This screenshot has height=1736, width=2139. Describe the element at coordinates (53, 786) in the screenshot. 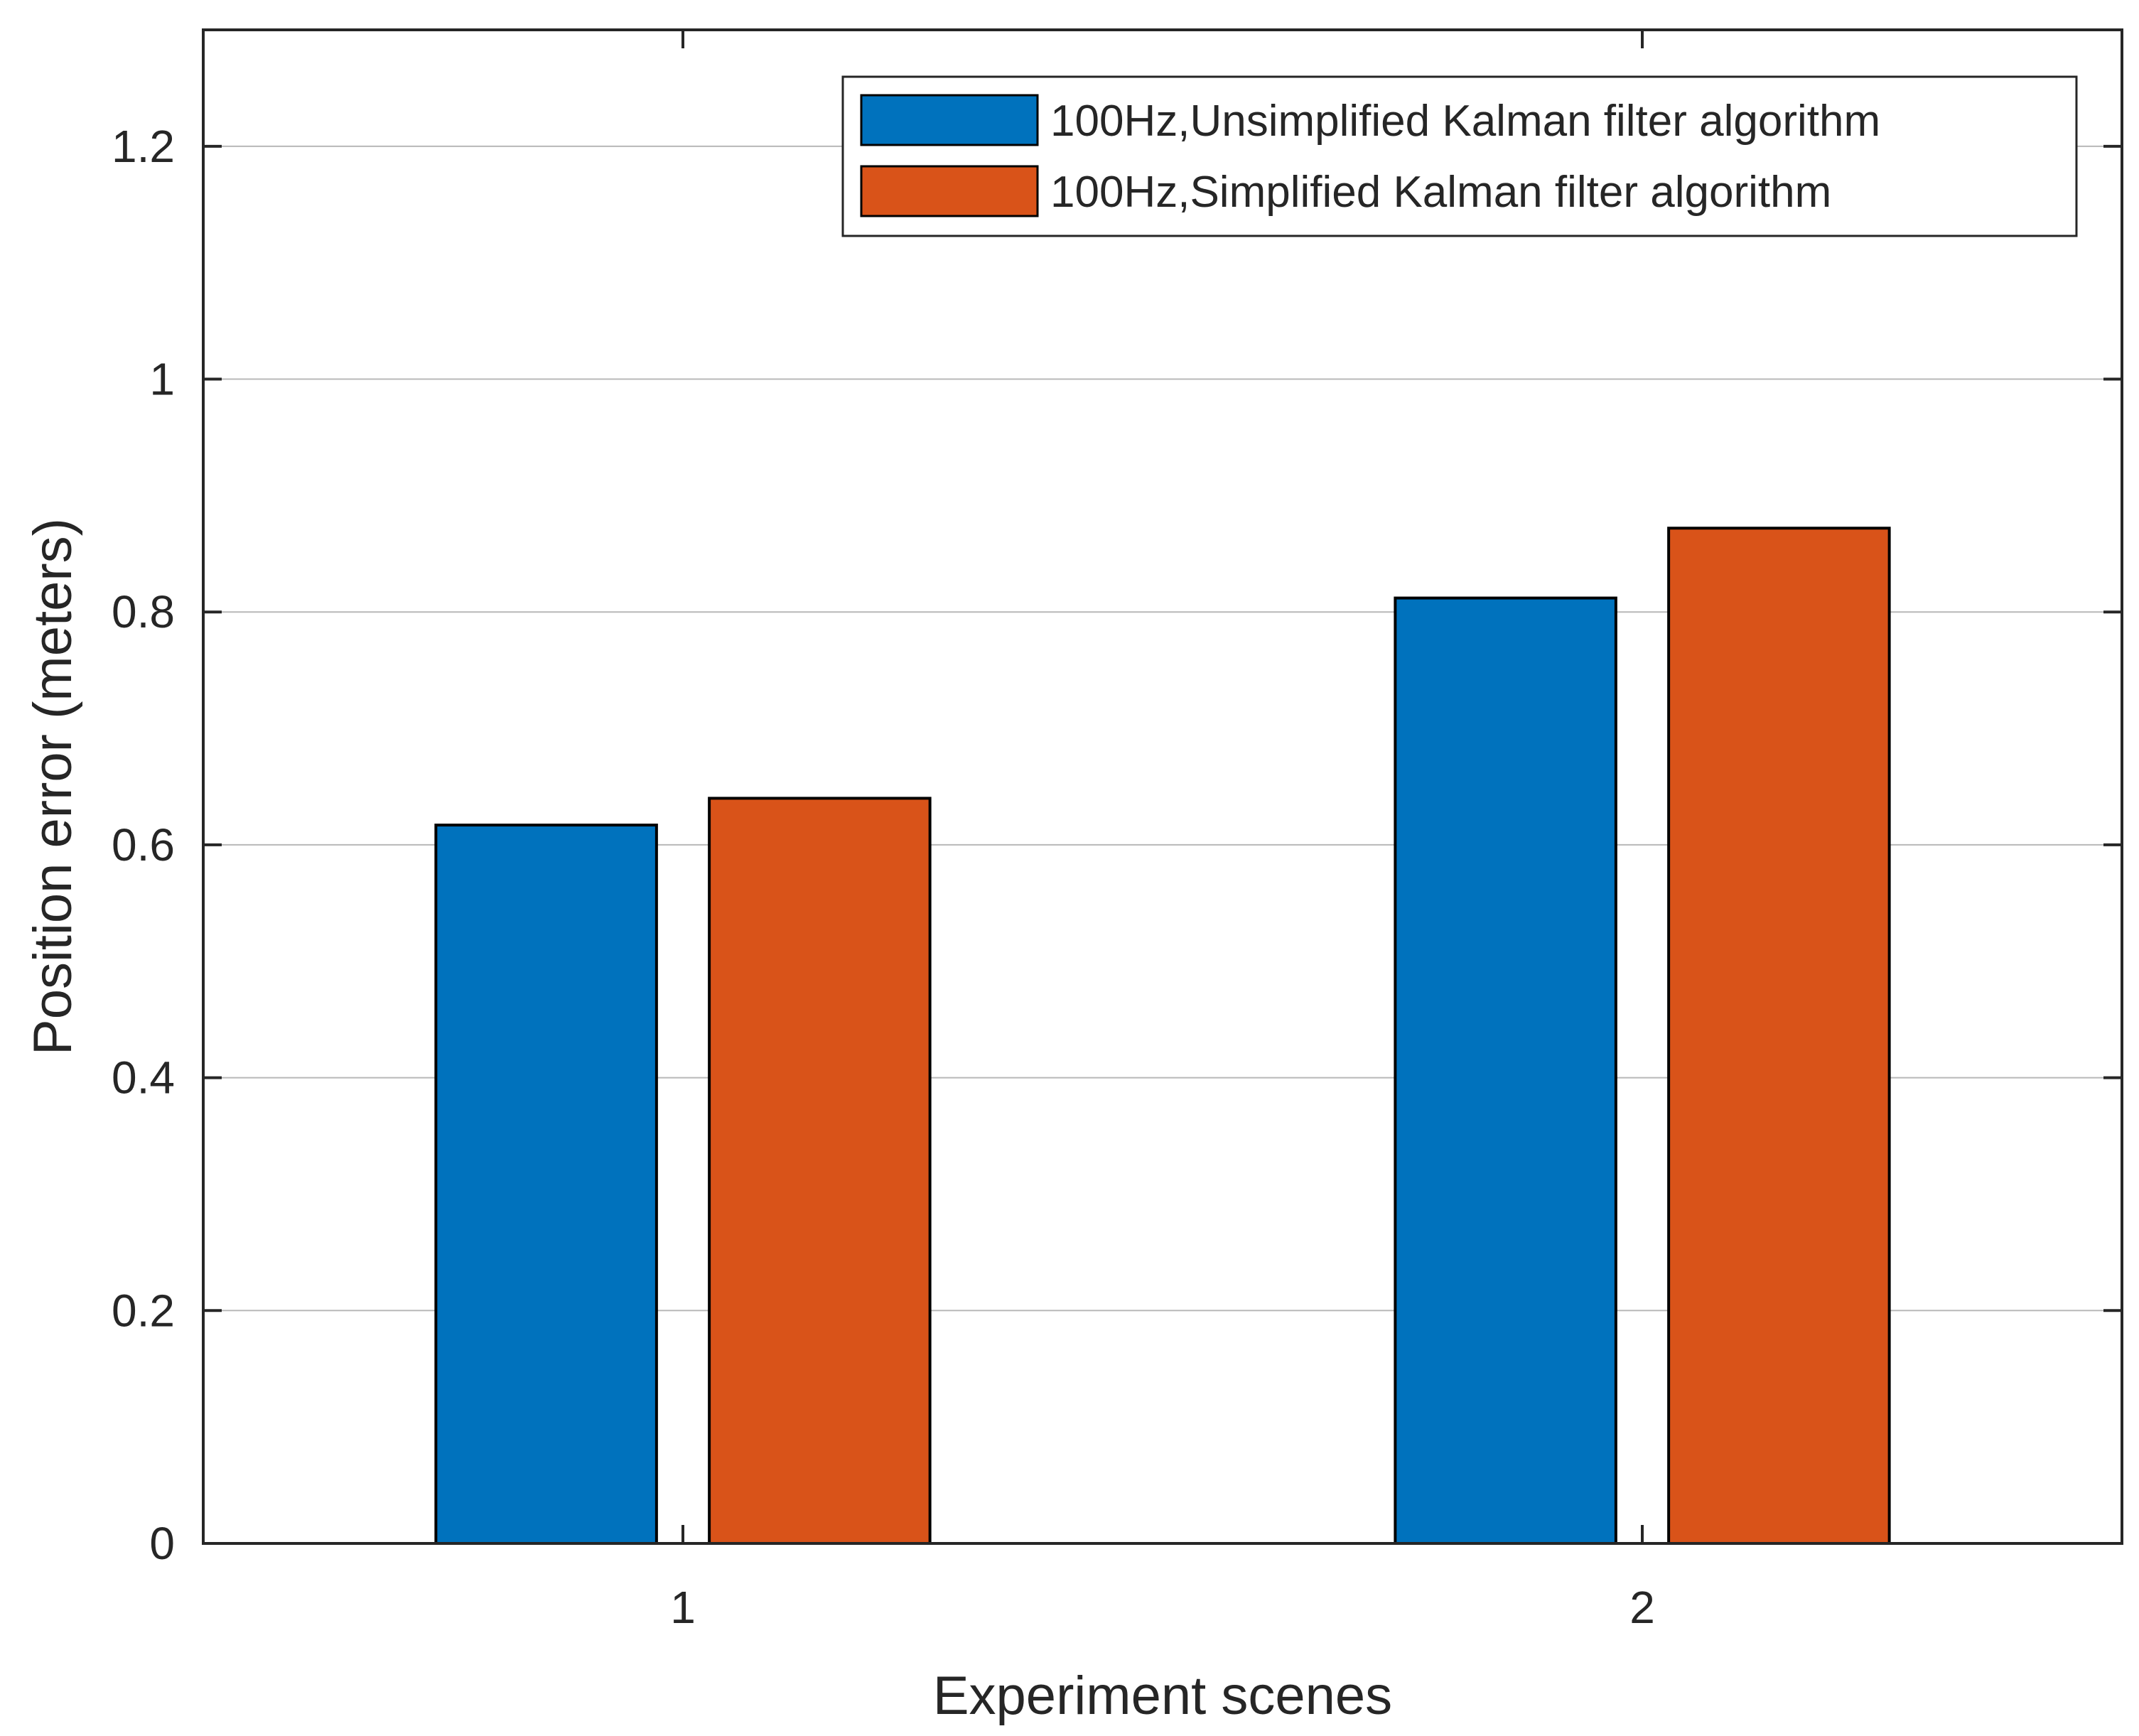

I see `y-axis-title: Position error (meters)` at that location.